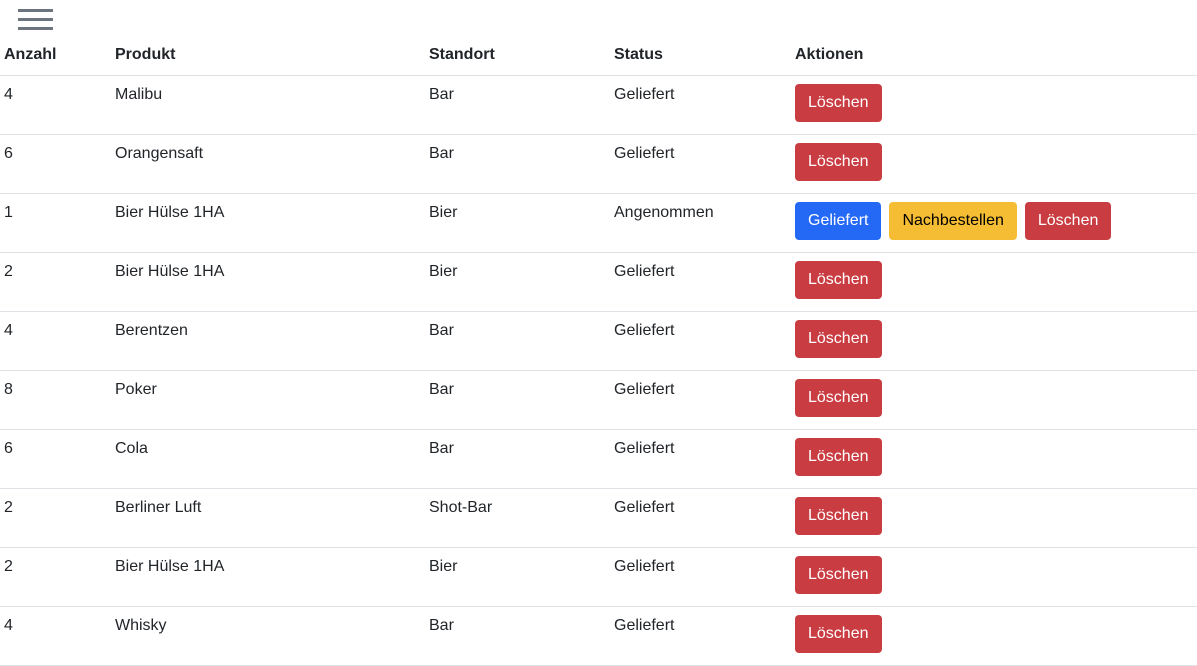 This screenshot has width=1197, height=666. I want to click on reorder-button: Nachbestellen, so click(953, 221).